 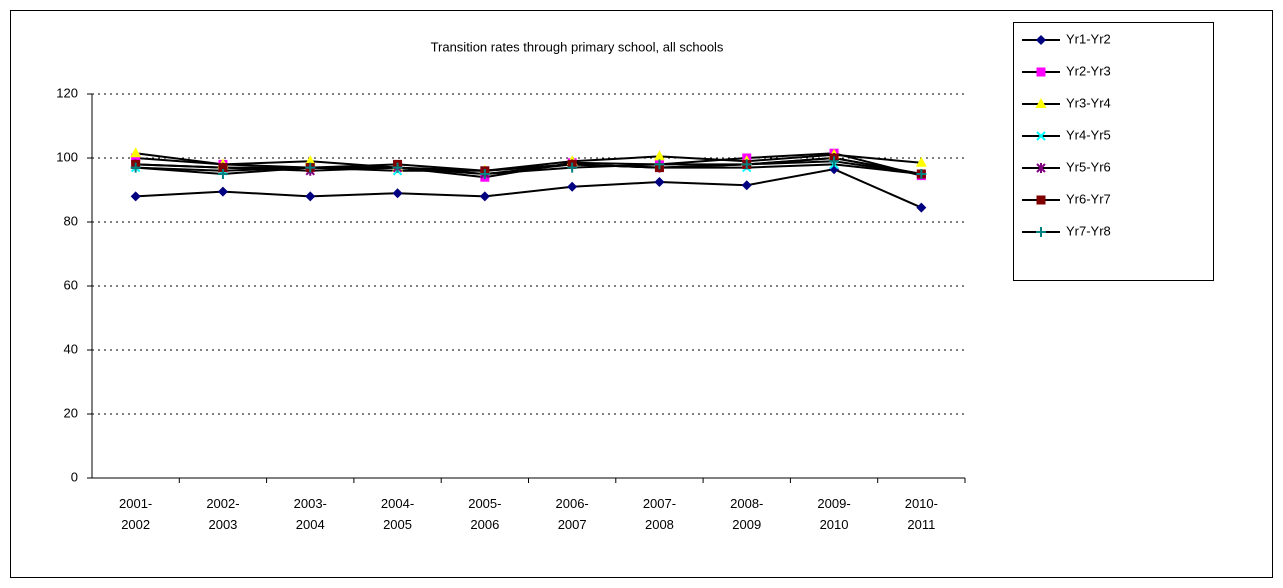 I want to click on x-tick-label: 2001-2002, so click(x=135, y=514).